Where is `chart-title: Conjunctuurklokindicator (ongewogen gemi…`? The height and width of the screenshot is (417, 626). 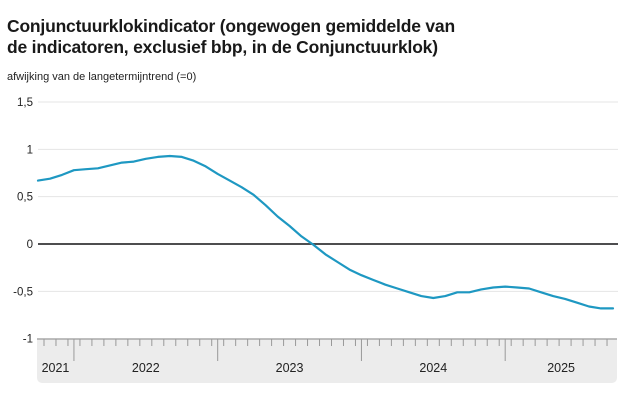 chart-title: Conjunctuurklokindicator (ongewogen gemi… is located at coordinates (231, 36).